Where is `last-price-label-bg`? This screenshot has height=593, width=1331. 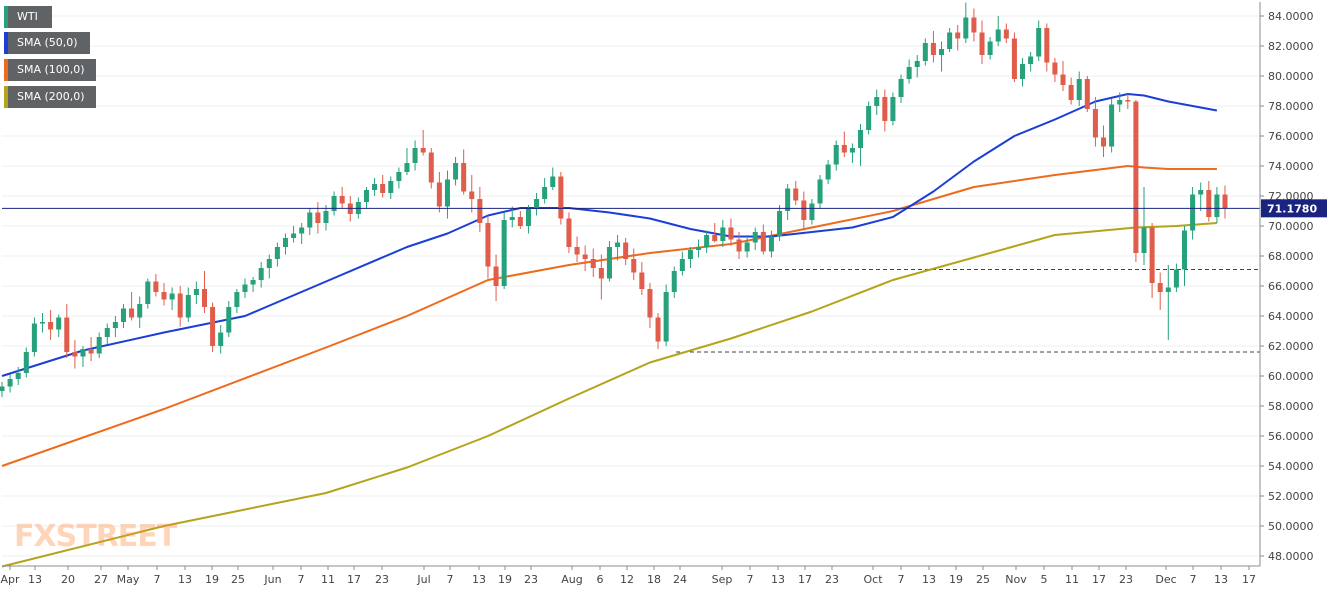
last-price-label-bg is located at coordinates (1294, 208).